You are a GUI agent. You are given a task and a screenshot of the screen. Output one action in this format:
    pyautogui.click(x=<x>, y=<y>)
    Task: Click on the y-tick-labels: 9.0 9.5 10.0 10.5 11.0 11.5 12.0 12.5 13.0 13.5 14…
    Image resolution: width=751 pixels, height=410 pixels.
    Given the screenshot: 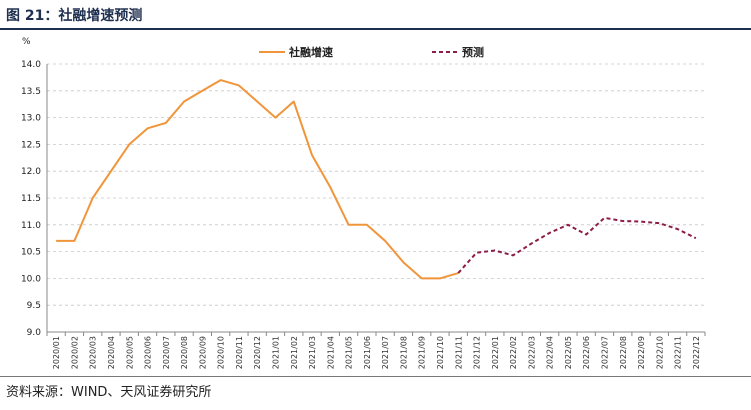 What is the action you would take?
    pyautogui.click(x=31, y=199)
    